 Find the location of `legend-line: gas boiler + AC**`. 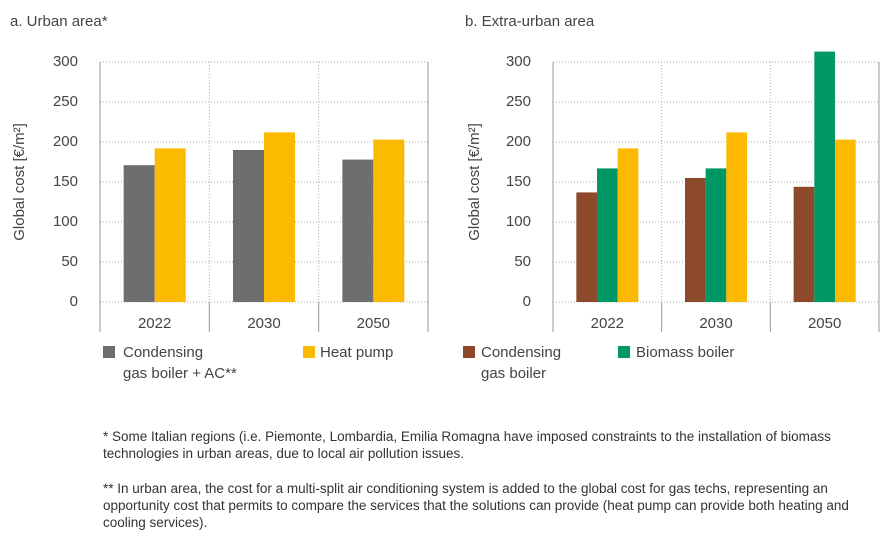

legend-line: gas boiler + AC** is located at coordinates (180, 373).